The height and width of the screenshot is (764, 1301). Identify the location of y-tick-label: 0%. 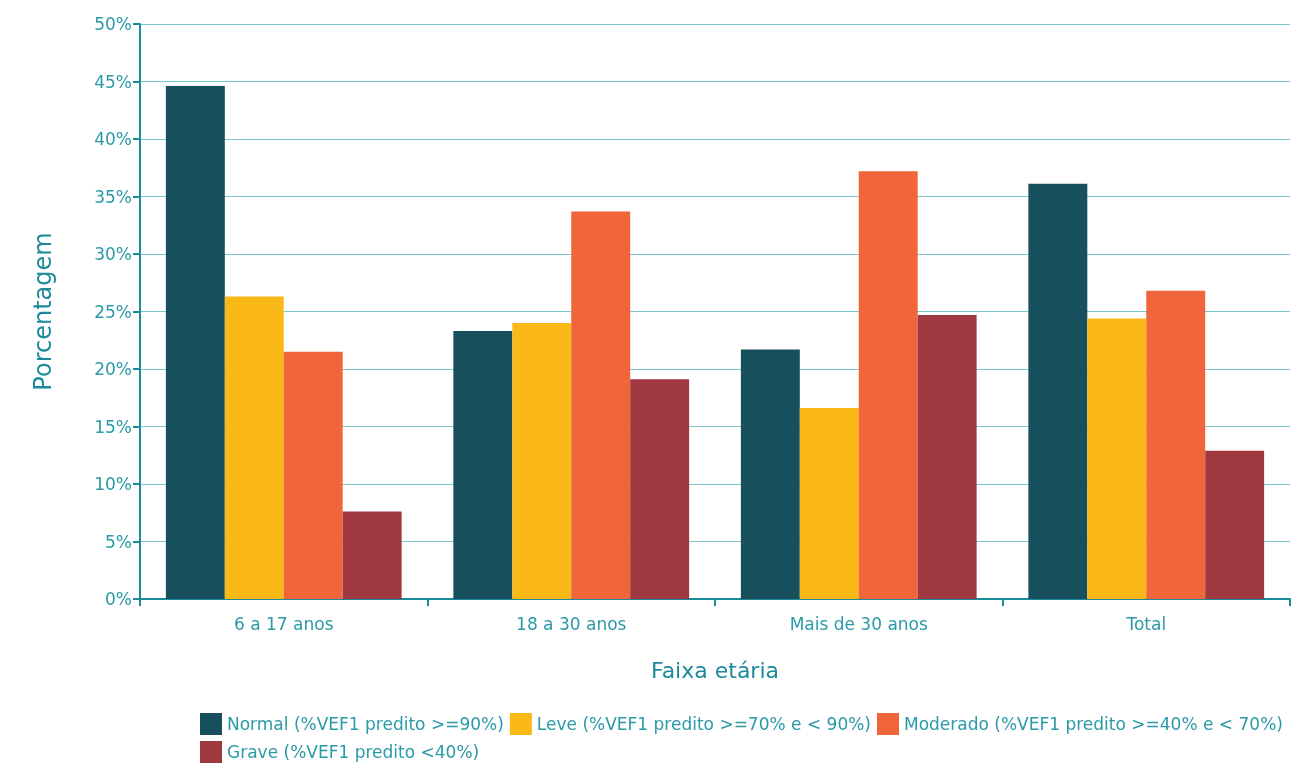
(118, 599).